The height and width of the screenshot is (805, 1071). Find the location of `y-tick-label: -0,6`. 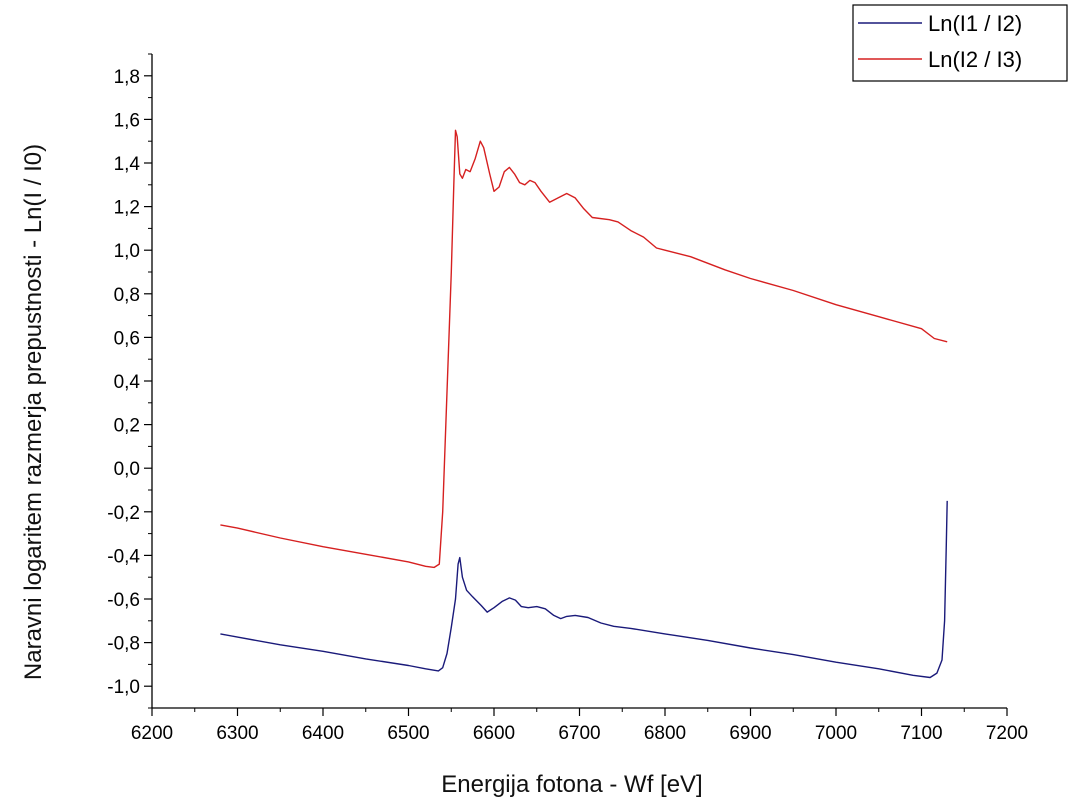

y-tick-label: -0,6 is located at coordinates (123, 600).